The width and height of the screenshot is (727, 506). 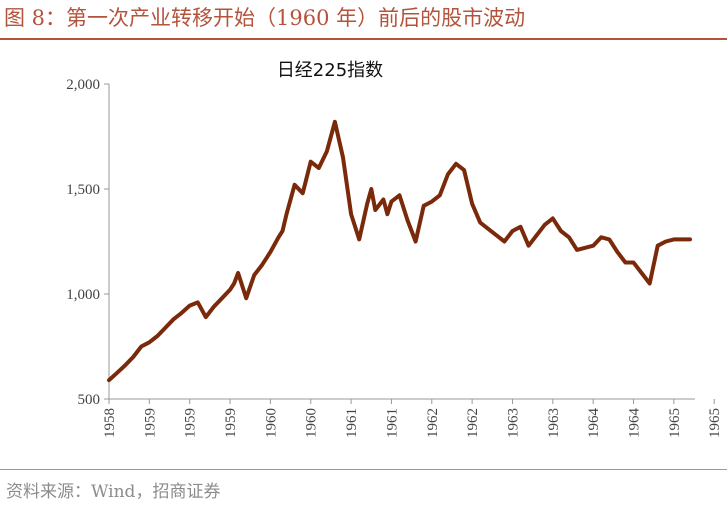 I want to click on y-tick-label: 500, so click(x=89, y=400).